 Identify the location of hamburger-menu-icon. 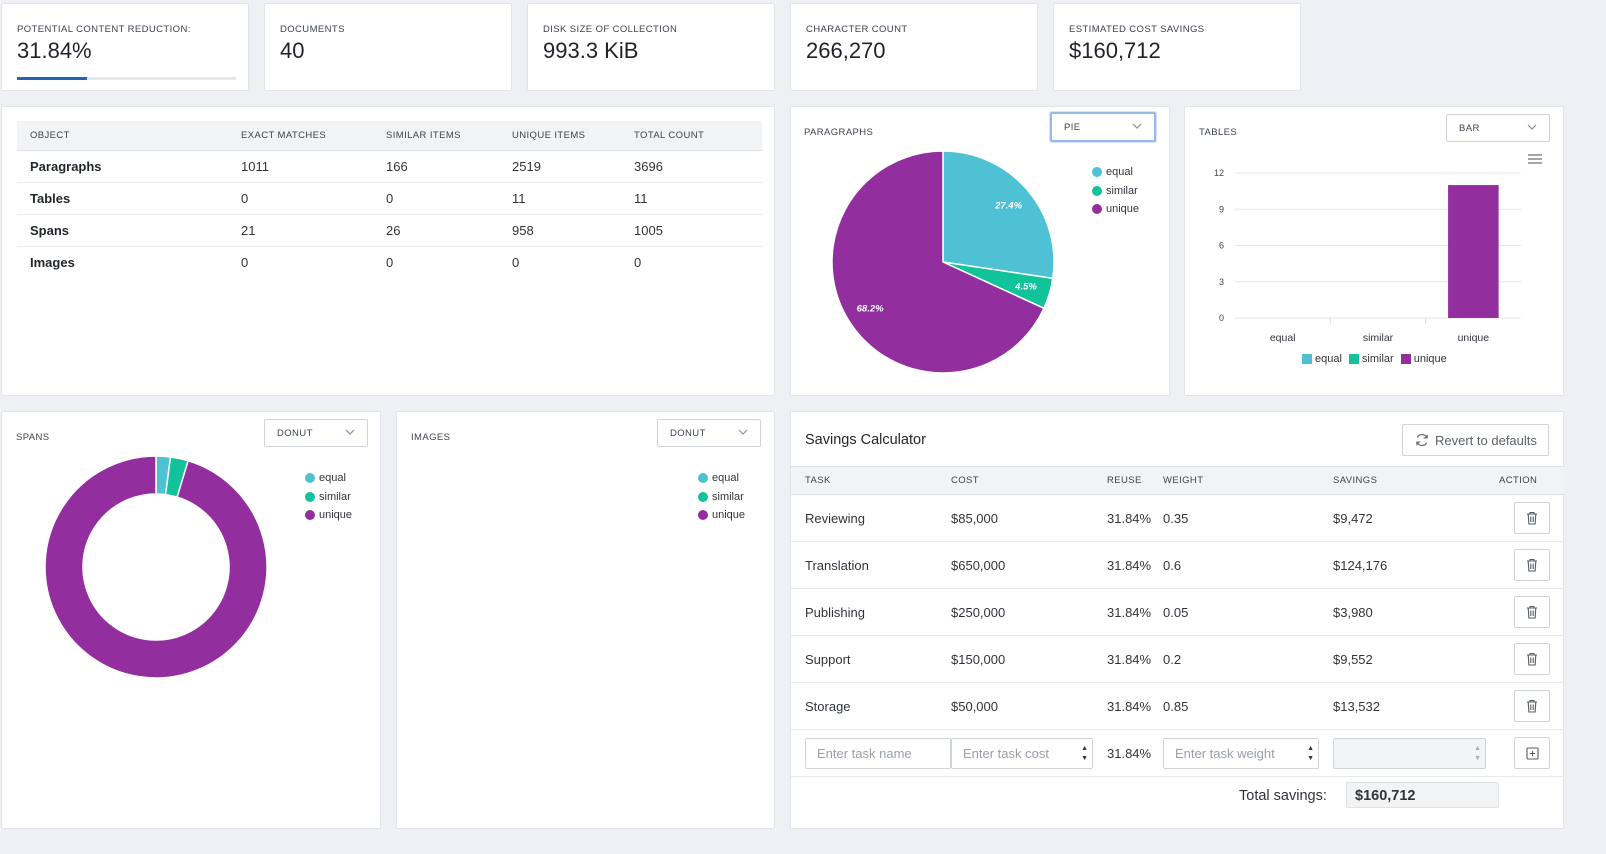
(1535, 159).